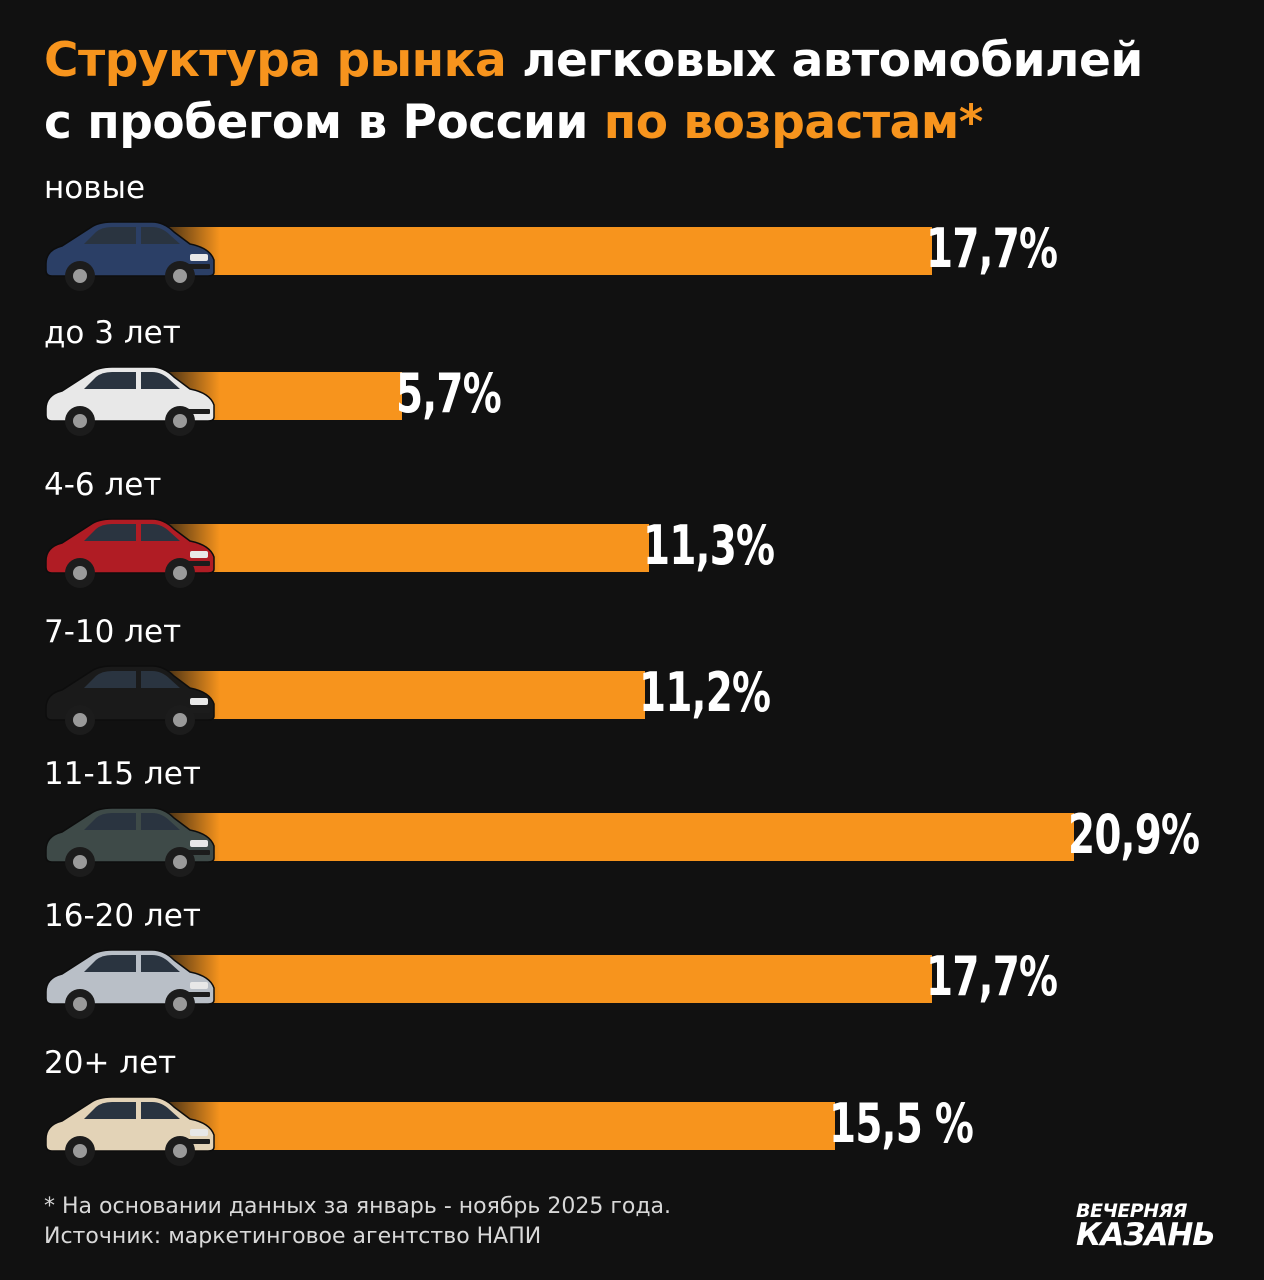 This screenshot has height=1280, width=1264. Describe the element at coordinates (793, 122) in the screenshot. I see `title-part-4: по возрастам*` at that location.